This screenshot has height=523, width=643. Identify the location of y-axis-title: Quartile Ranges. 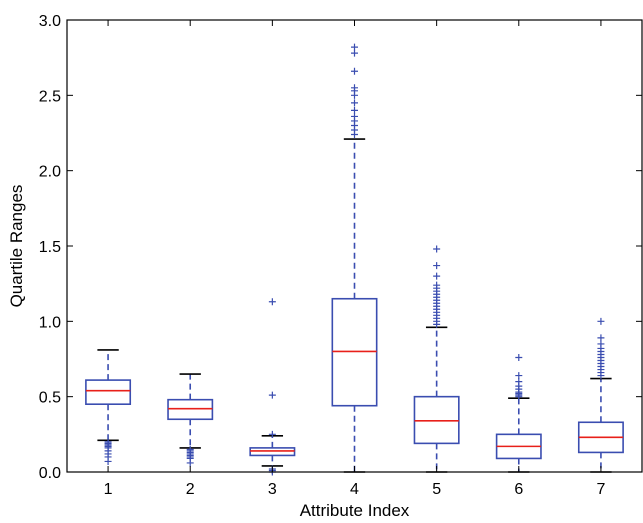
(16, 246).